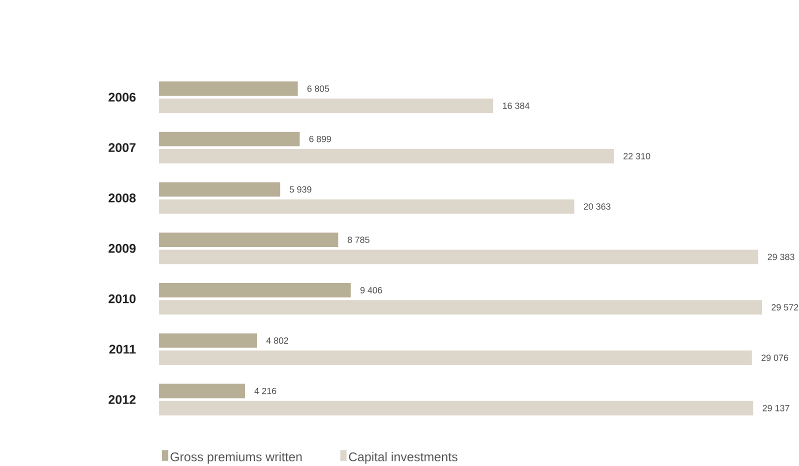  What do you see at coordinates (776, 408) in the screenshot?
I see `data-label: 29 137` at bounding box center [776, 408].